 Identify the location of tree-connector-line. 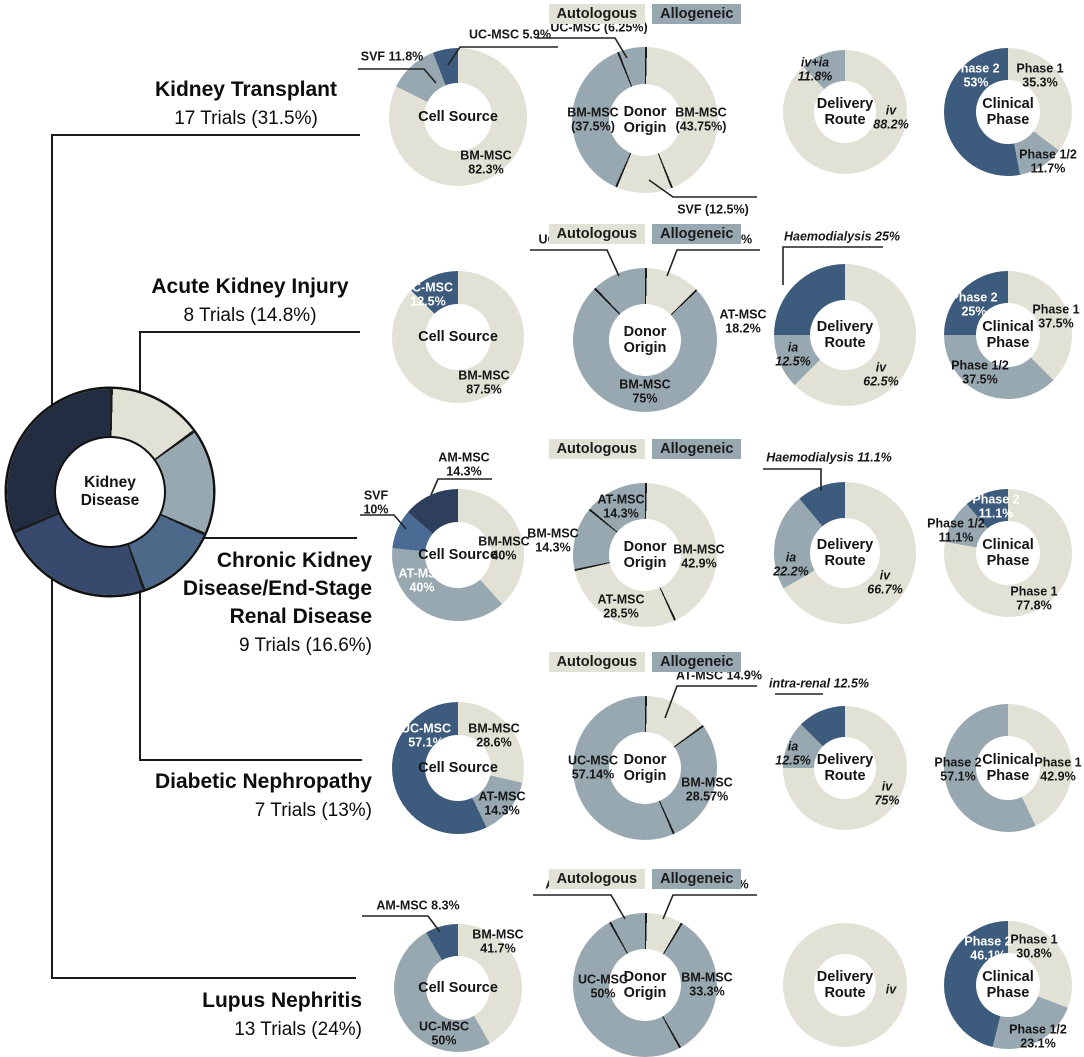
(250, 760).